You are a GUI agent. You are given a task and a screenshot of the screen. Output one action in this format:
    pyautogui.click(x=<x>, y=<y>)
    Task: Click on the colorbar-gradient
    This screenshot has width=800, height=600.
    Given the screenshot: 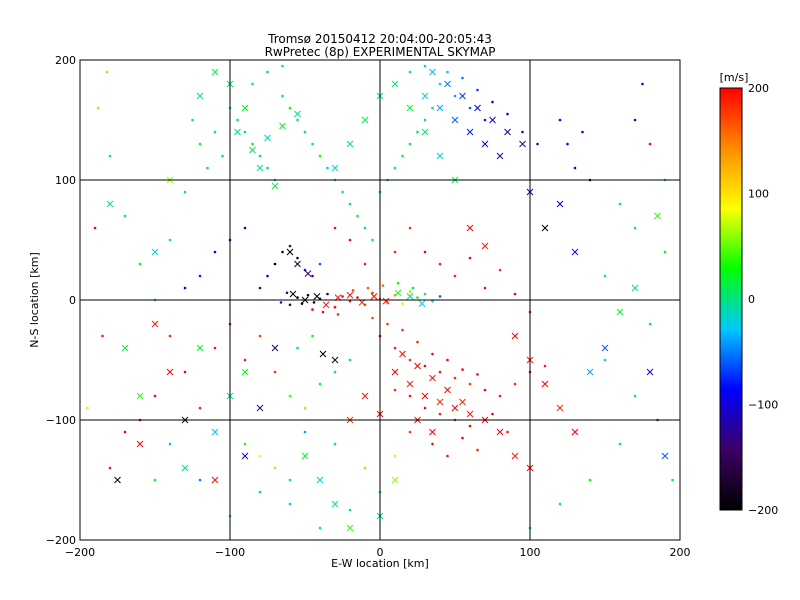 What is the action you would take?
    pyautogui.click(x=731, y=299)
    